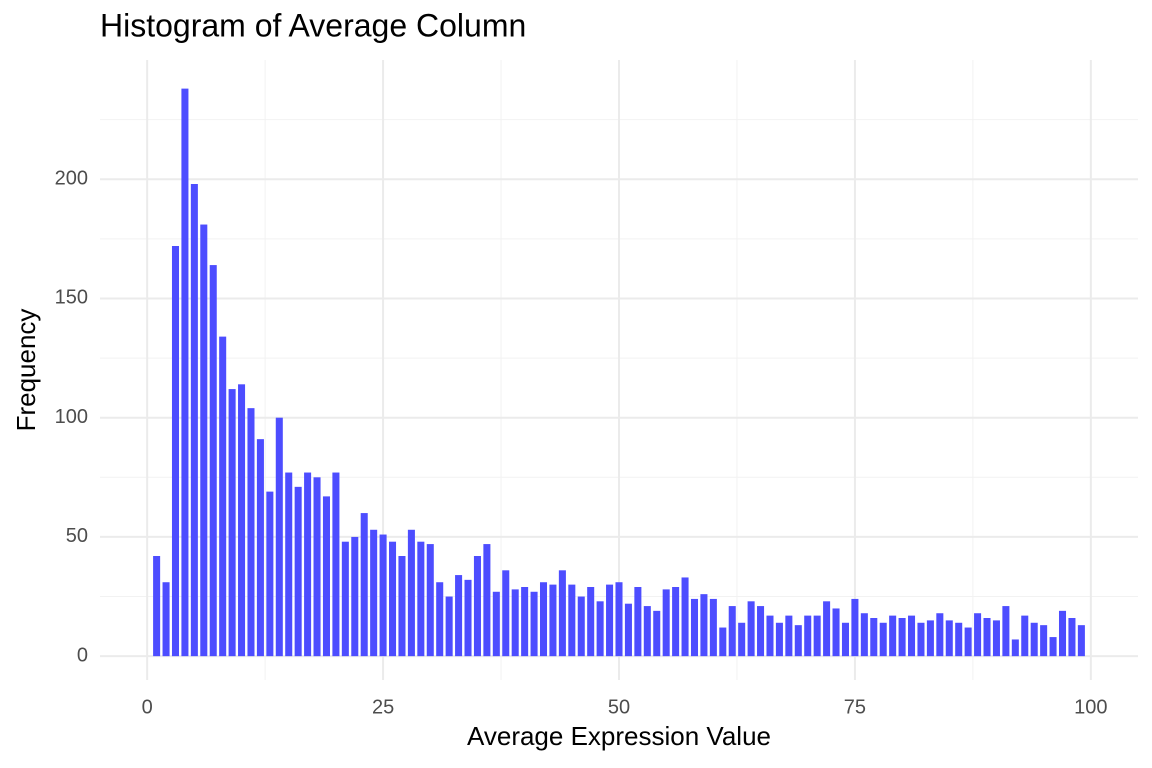  Describe the element at coordinates (82, 655) in the screenshot. I see `y-tick-label: 0` at that location.